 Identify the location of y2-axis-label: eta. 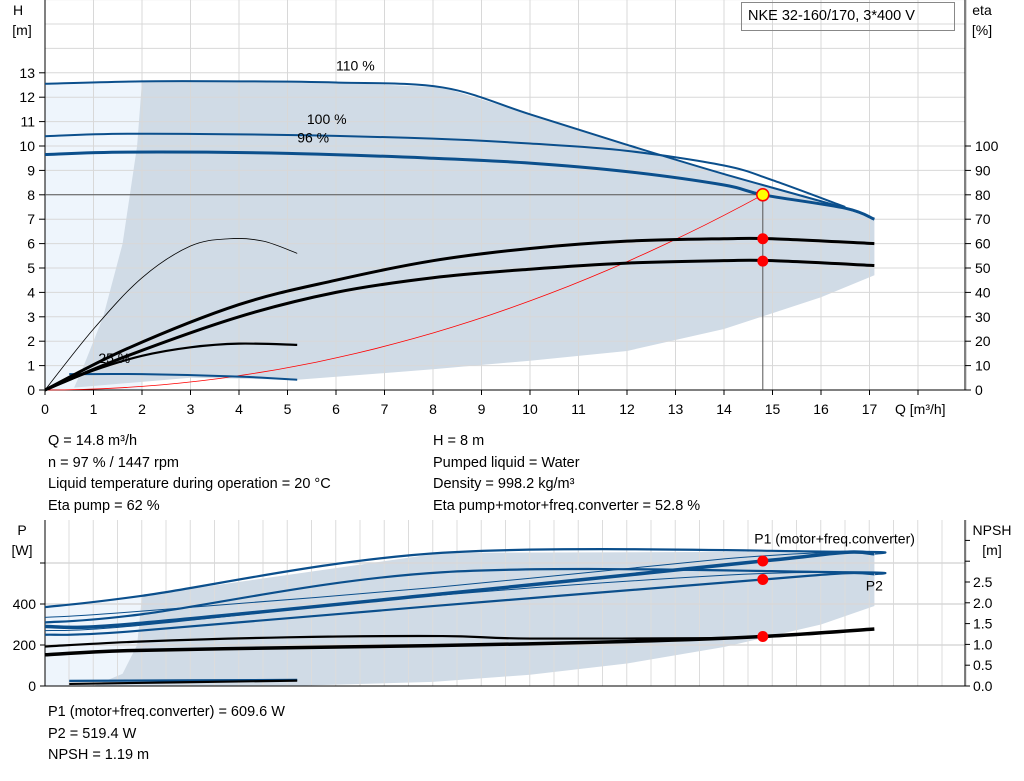
(982, 10).